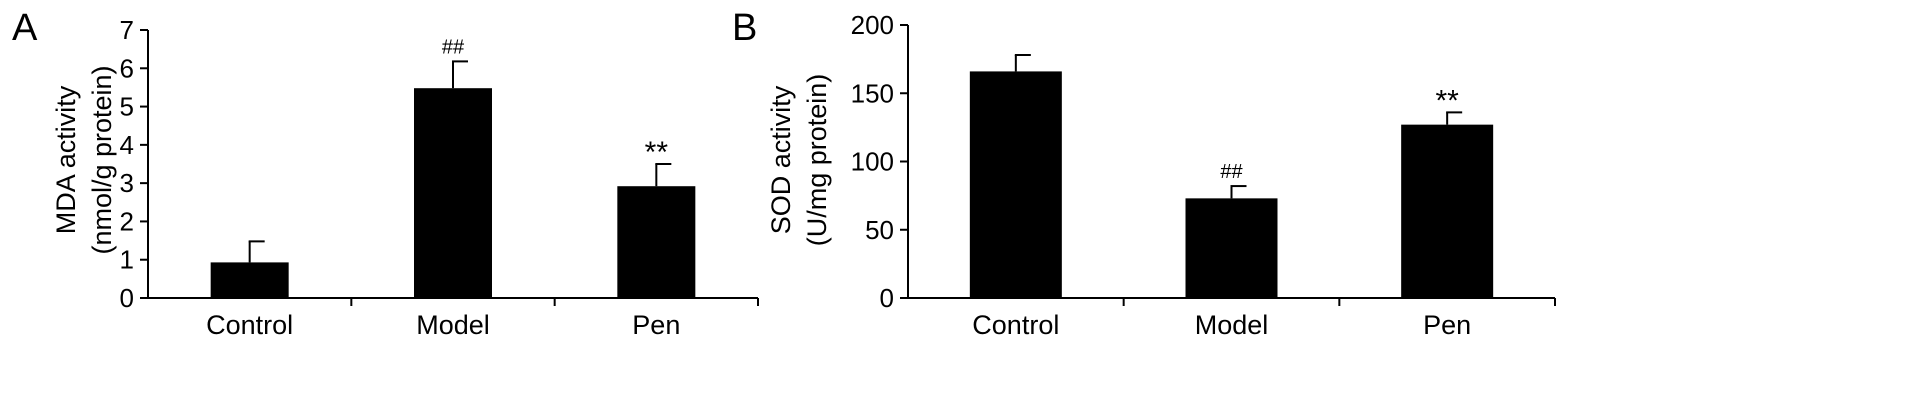 The height and width of the screenshot is (420, 1913). What do you see at coordinates (127, 298) in the screenshot?
I see `panel-a-y-tick-label: 0` at bounding box center [127, 298].